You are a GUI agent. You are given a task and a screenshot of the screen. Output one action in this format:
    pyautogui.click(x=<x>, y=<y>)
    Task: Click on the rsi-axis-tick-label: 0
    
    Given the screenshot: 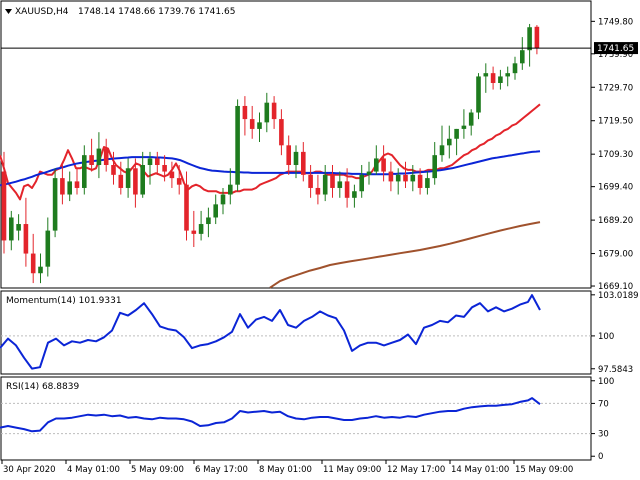 What is the action you would take?
    pyautogui.click(x=600, y=457)
    